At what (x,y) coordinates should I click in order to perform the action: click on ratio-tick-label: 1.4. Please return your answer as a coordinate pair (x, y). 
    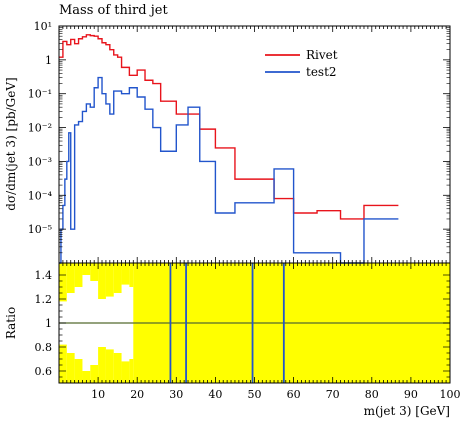
    Looking at the image, I should click on (44, 275).